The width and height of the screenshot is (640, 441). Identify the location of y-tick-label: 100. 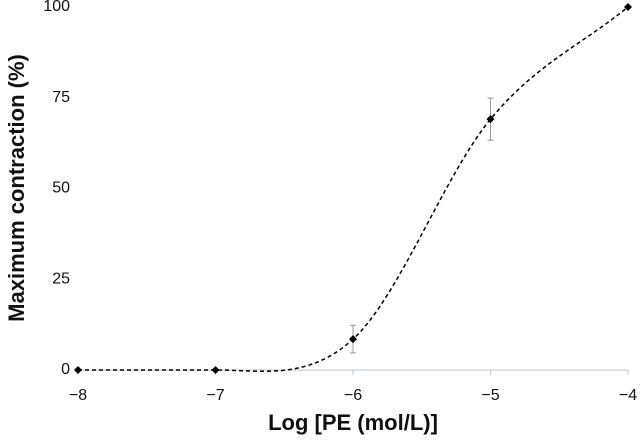
(56, 7).